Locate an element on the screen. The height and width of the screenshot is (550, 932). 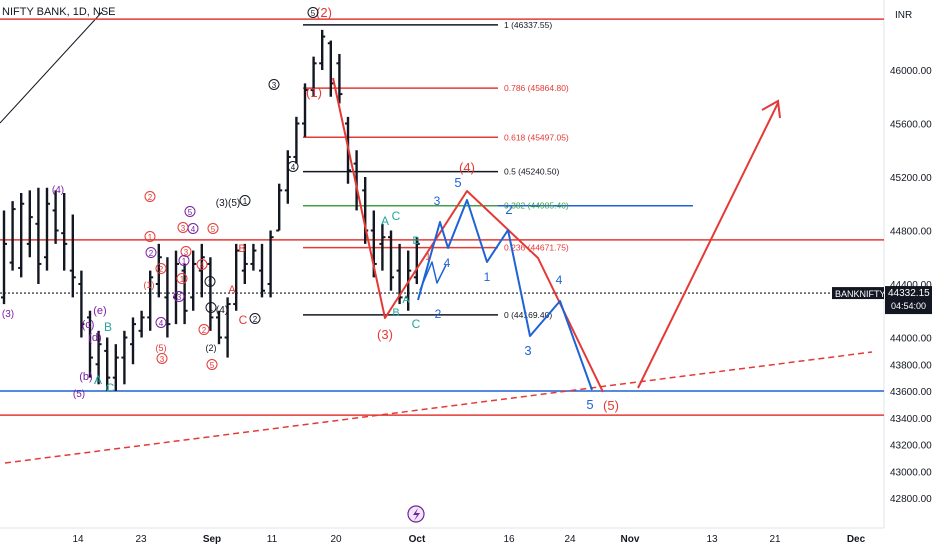
circled-wave-text: 5 is located at coordinates (213, 229).